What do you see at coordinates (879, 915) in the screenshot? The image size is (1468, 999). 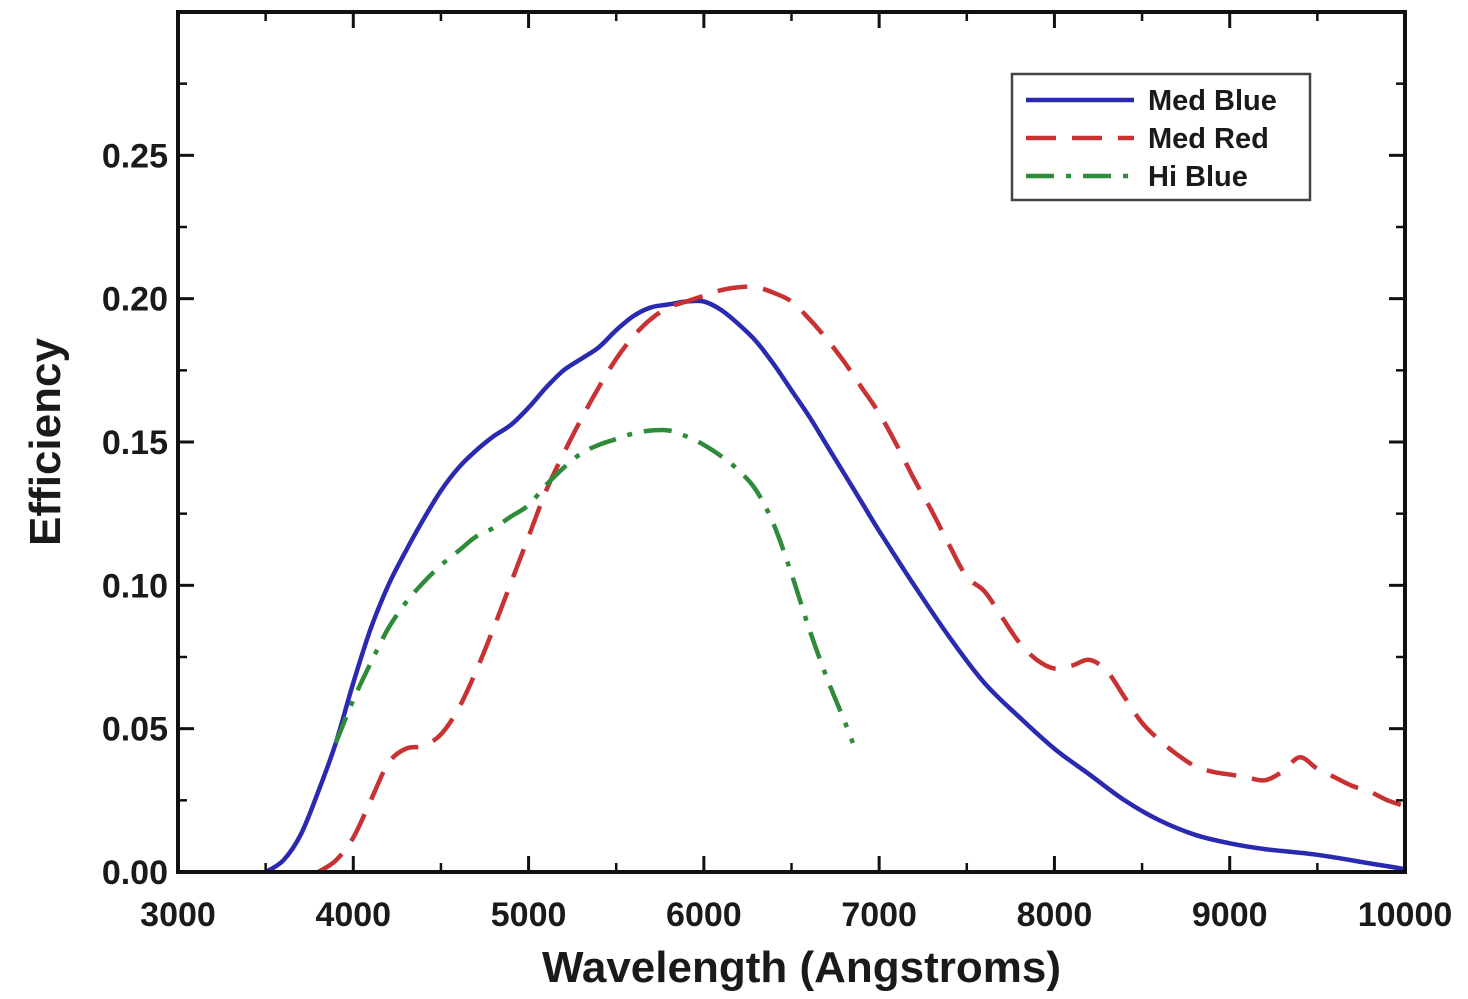 I see `x-tick-label: 7000` at bounding box center [879, 915].